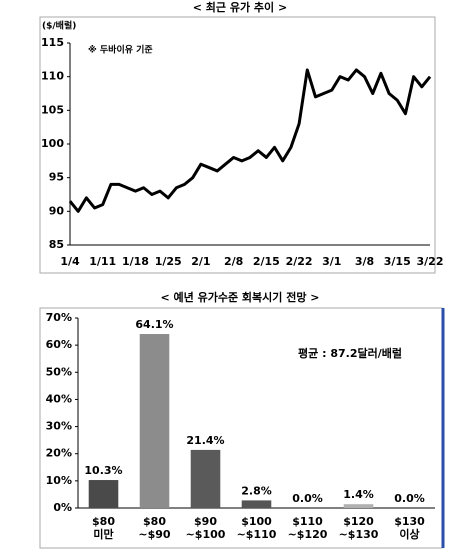 The width and height of the screenshot is (466, 557). What do you see at coordinates (205, 521) in the screenshot?
I see `x-tick-label: $90` at bounding box center [205, 521].